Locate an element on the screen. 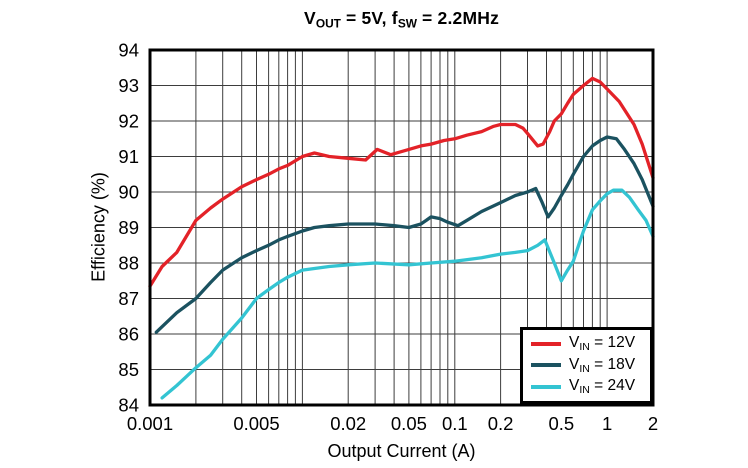 This screenshot has height=468, width=748. title-v-sub: OUT is located at coordinates (328, 23).